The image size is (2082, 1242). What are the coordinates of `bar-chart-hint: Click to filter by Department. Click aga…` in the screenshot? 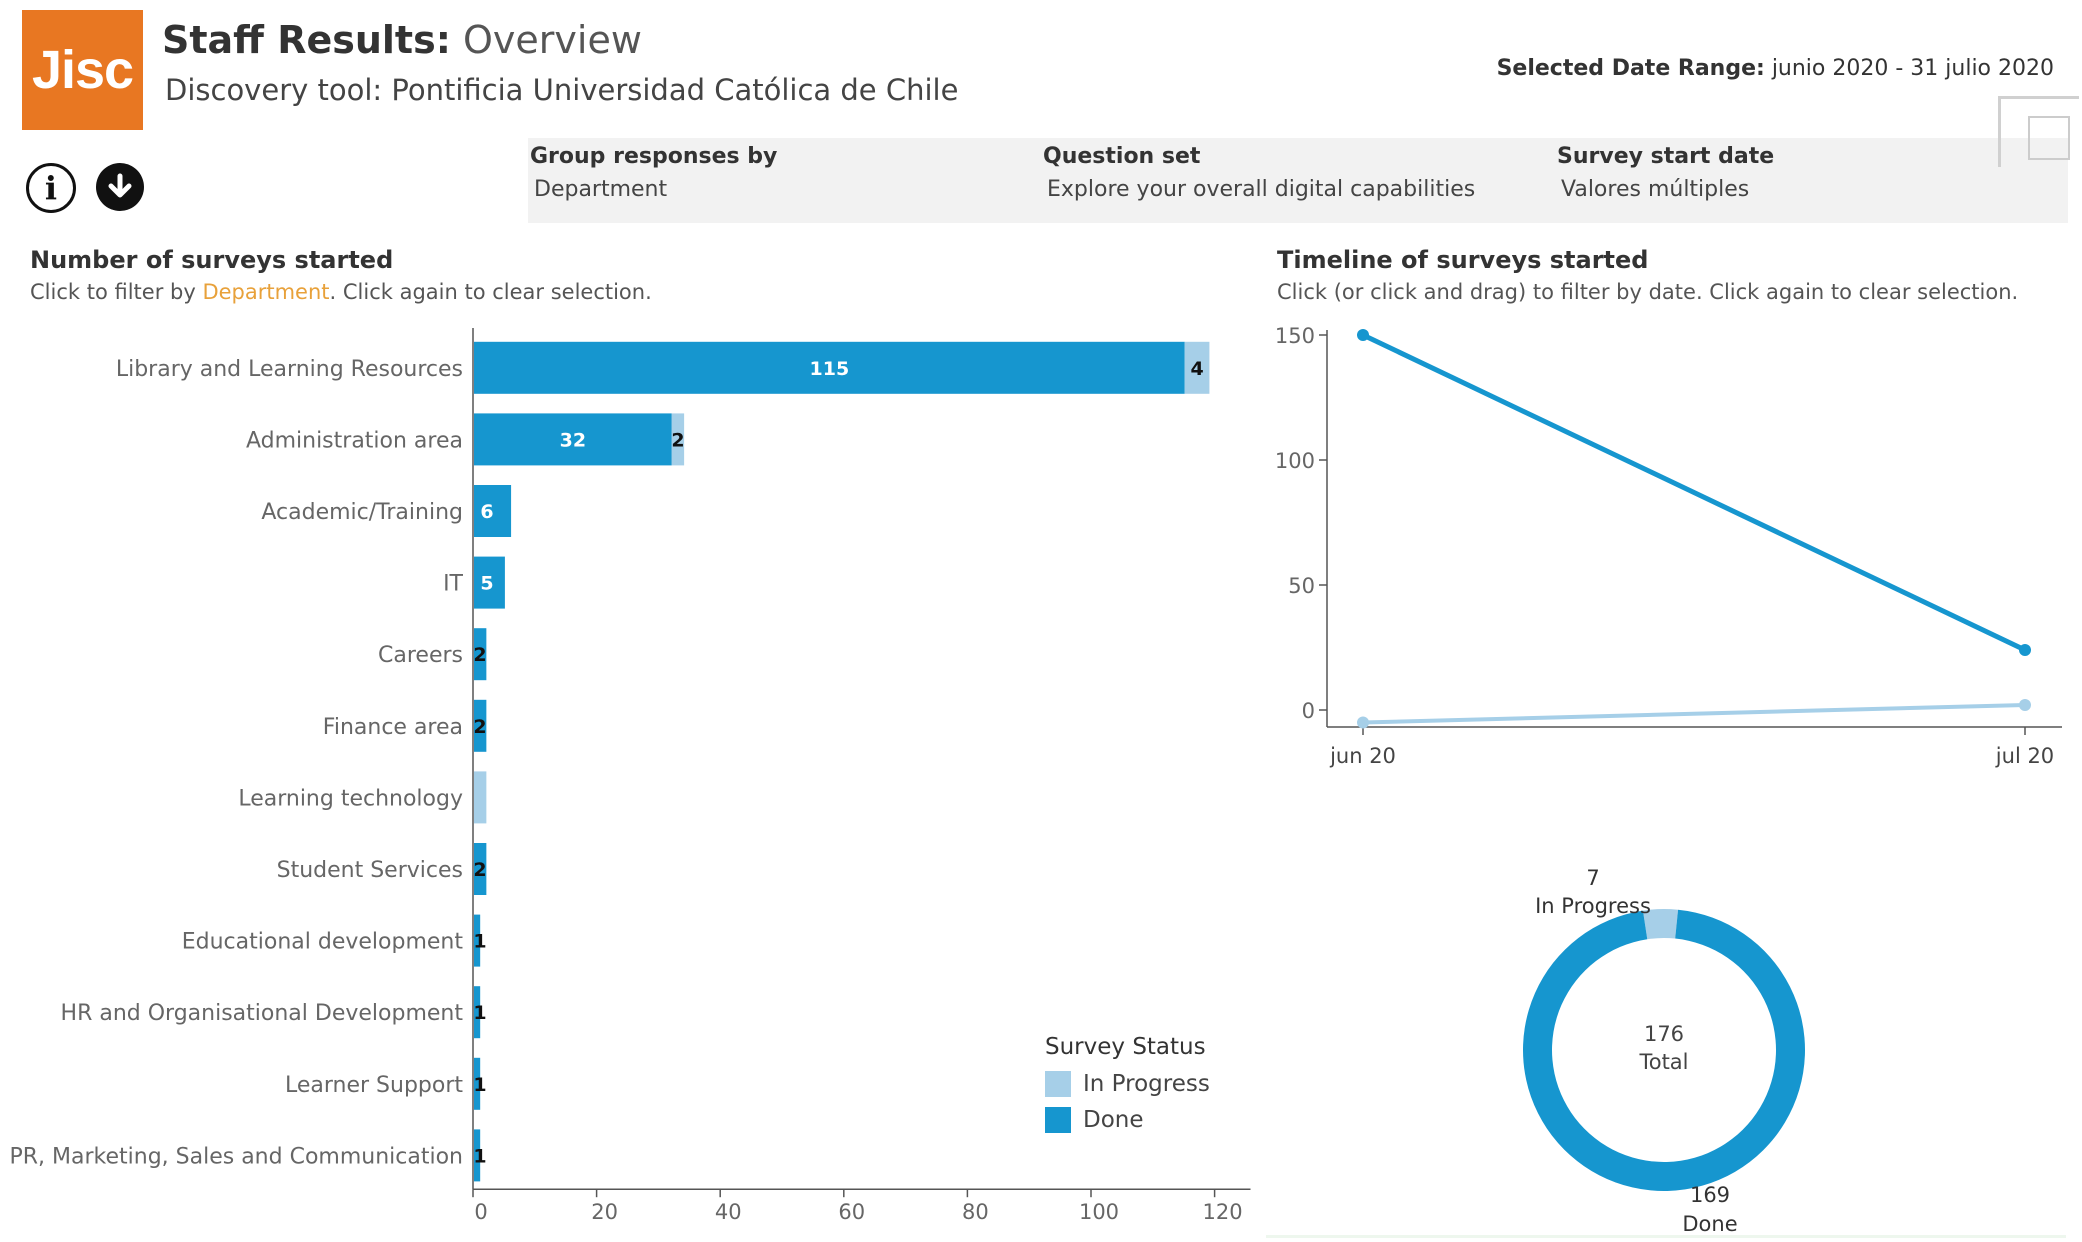 It's located at (341, 292).